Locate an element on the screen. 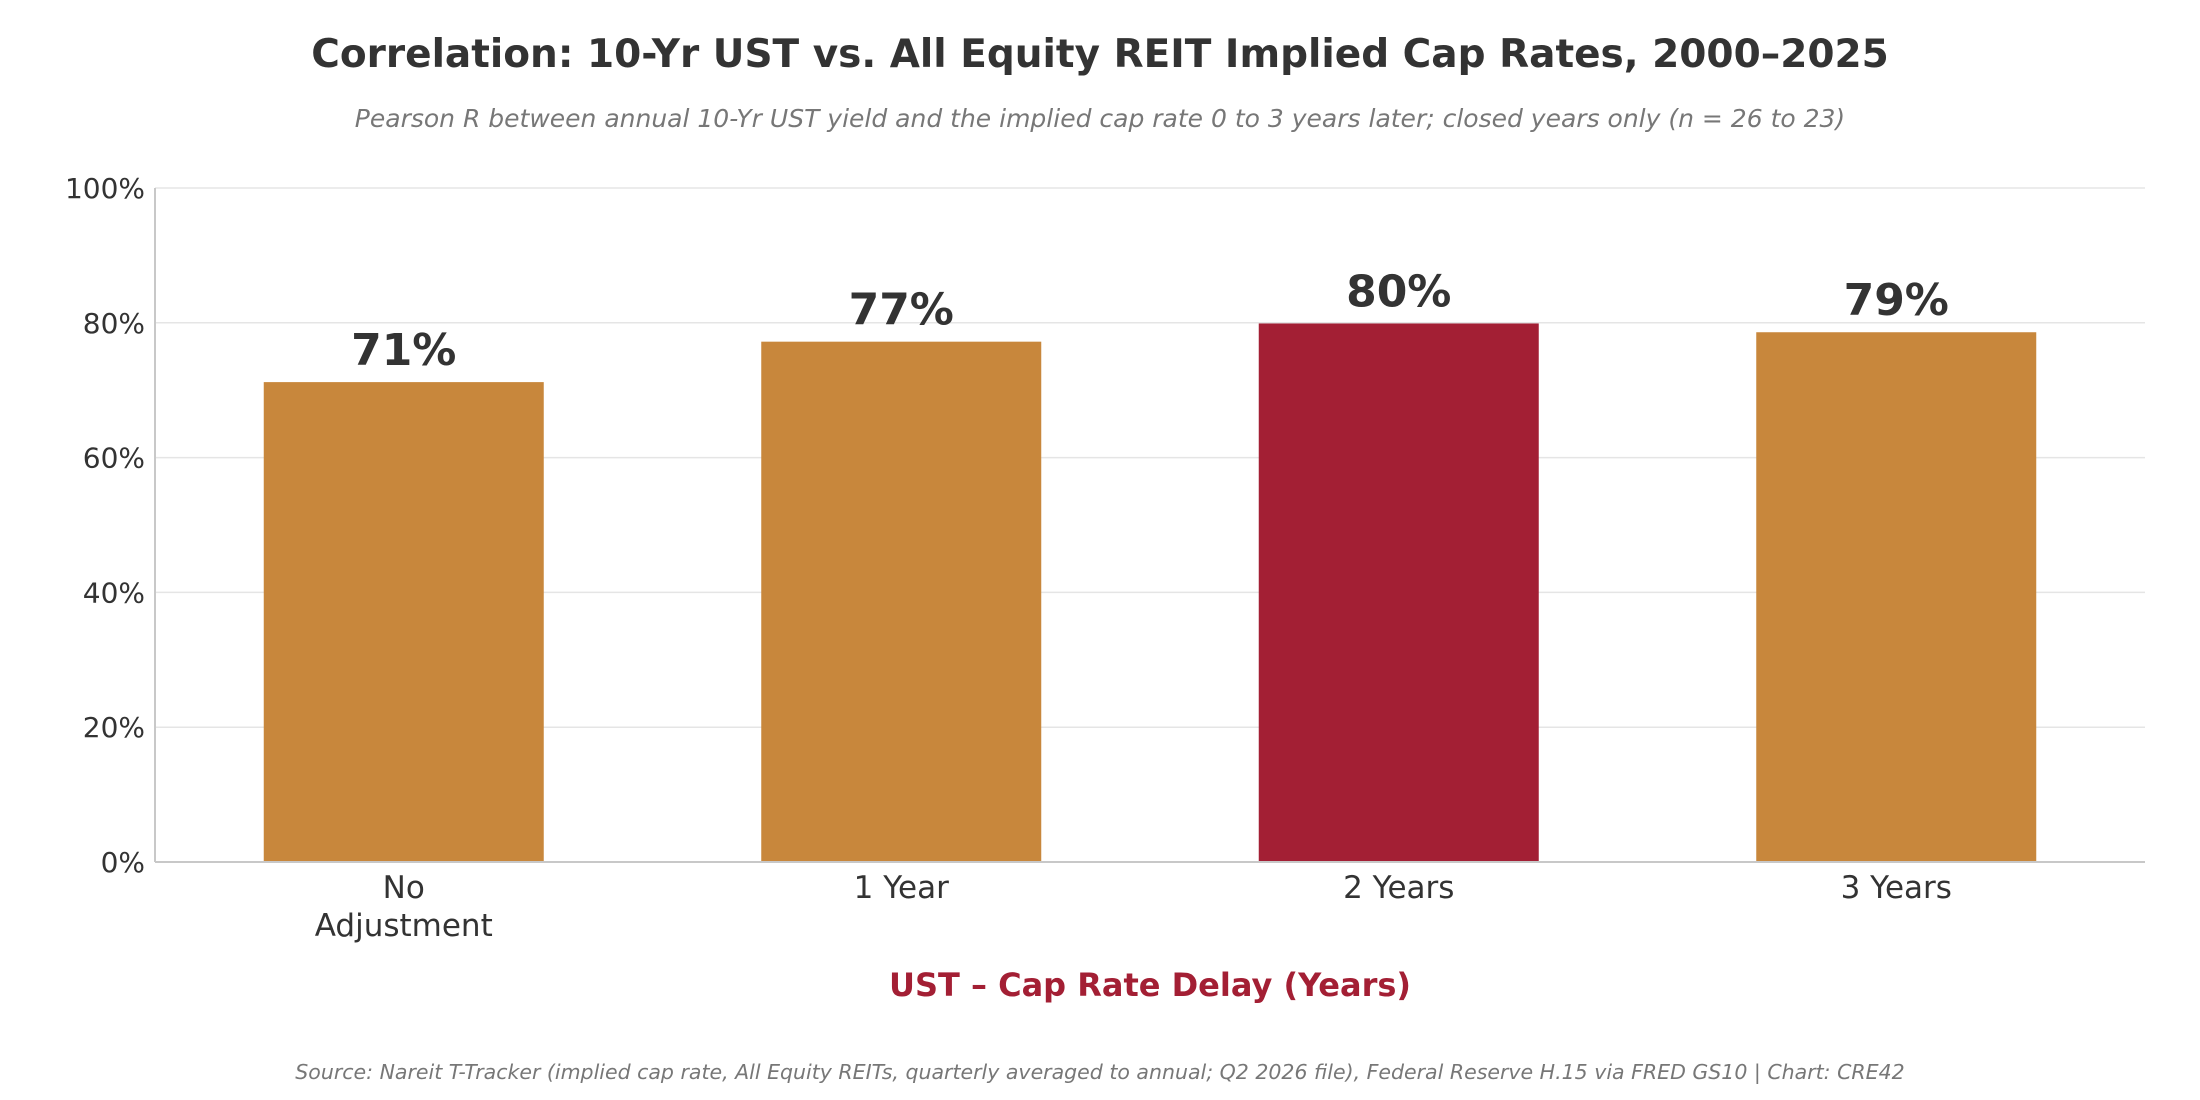 Image resolution: width=2200 pixels, height=1100 pixels. x-tick-label-line: Adjustment is located at coordinates (404, 926).